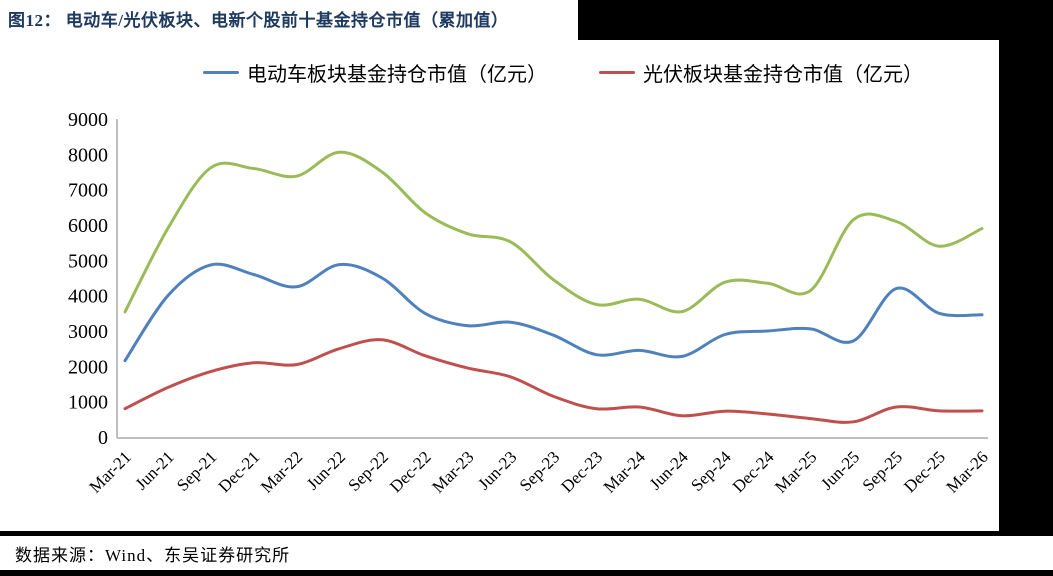 This screenshot has height=576, width=1053. I want to click on legend-entry-pv: 光伏板块基金持仓市值（亿元）, so click(761, 72).